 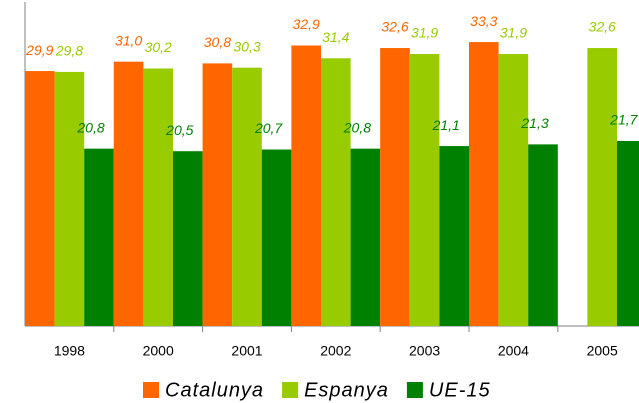 What do you see at coordinates (446, 125) in the screenshot?
I see `data-label: 21,1` at bounding box center [446, 125].